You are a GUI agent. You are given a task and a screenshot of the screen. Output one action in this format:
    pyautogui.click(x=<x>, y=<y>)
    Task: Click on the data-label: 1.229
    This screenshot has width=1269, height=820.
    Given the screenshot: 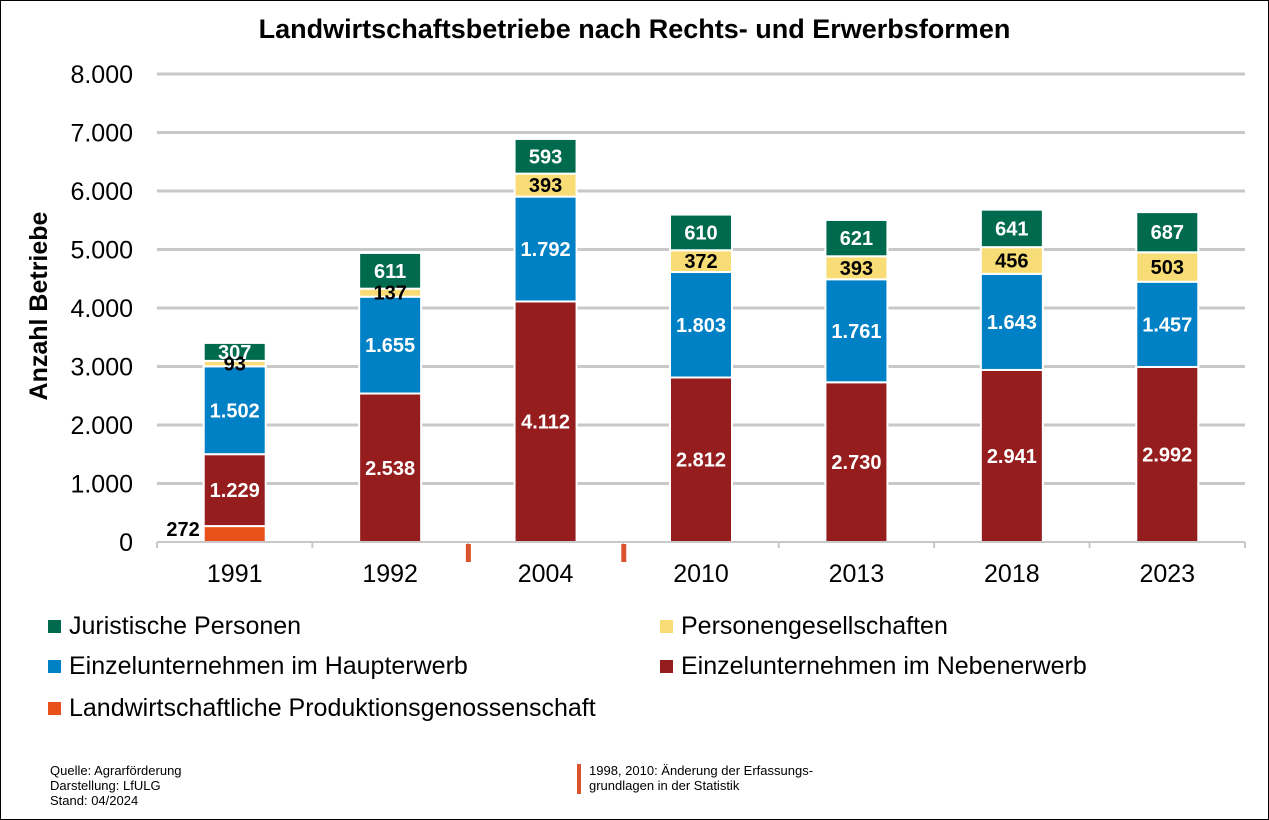 What is the action you would take?
    pyautogui.click(x=235, y=491)
    